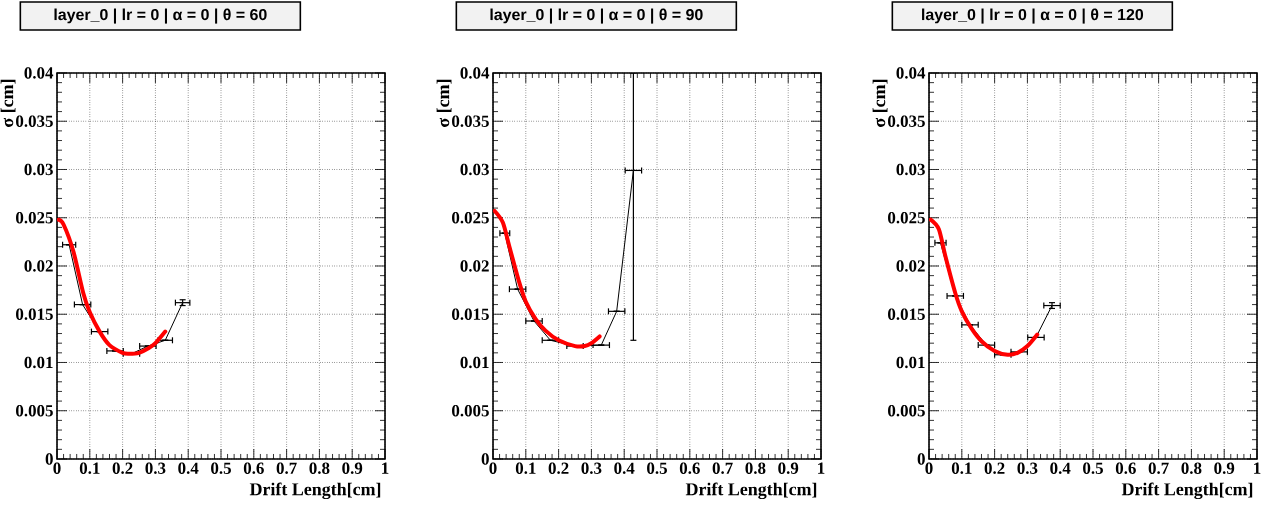  I want to click on chart-title: layer_0 | lr = 0 | α = 0 | θ = 60, so click(160, 16).